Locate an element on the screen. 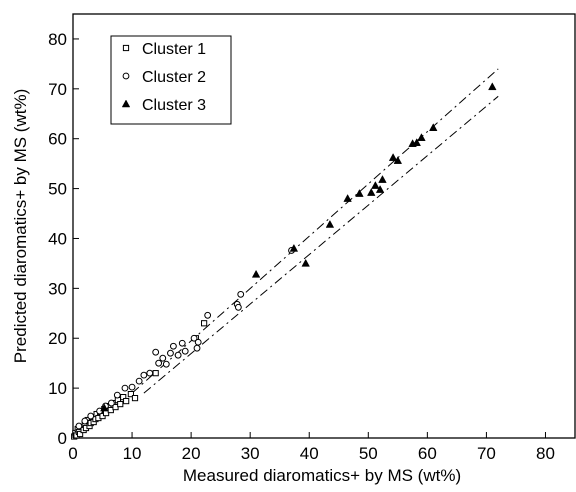  legend-label-cluster-3: Cluster 3 is located at coordinates (174, 105).